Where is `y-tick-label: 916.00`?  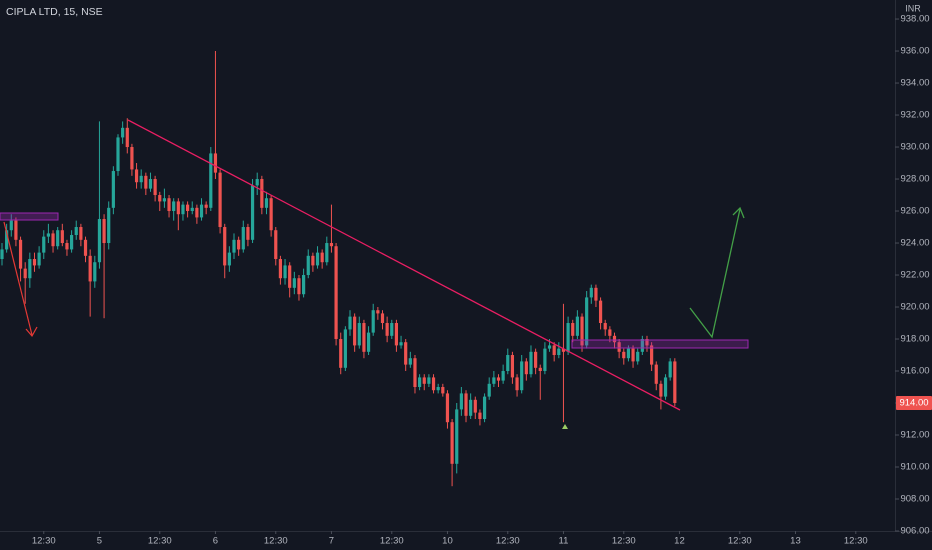 y-tick-label: 916.00 is located at coordinates (914, 371).